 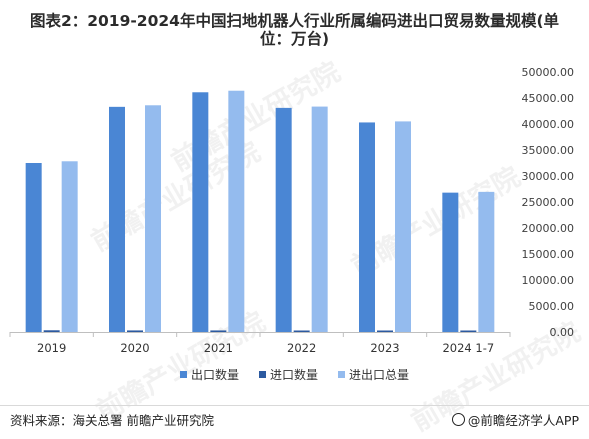 What do you see at coordinates (301, 348) in the screenshot?
I see `x-tick-label: 2022` at bounding box center [301, 348].